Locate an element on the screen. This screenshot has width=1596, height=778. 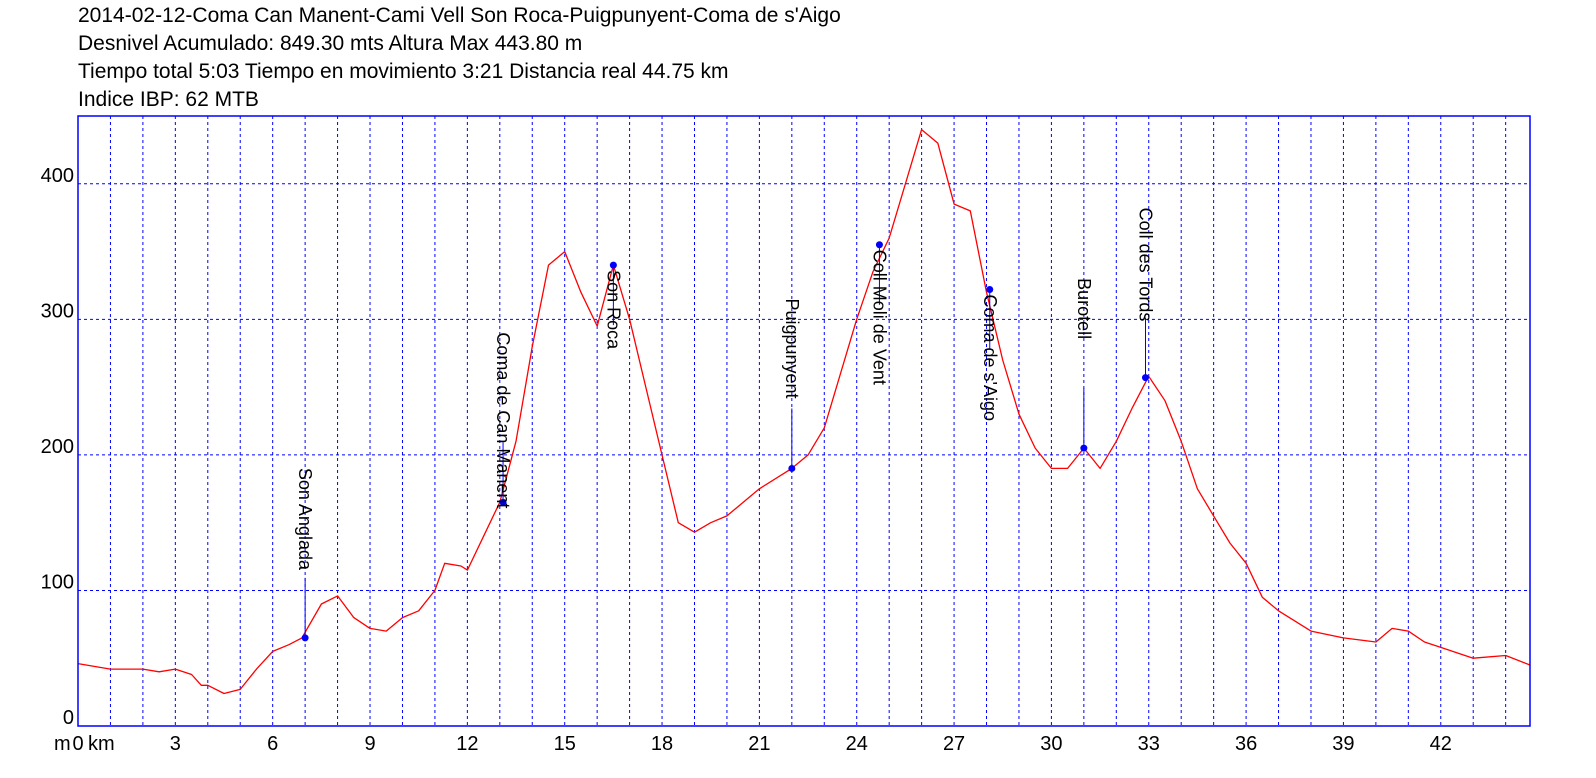
y-unit-label: m is located at coordinates (62, 744).